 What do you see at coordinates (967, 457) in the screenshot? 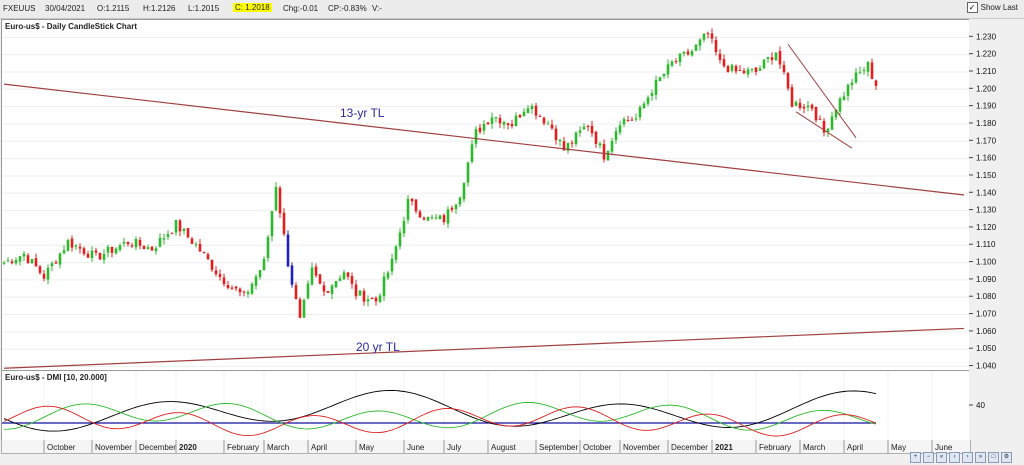
I see `scroll-right-button: ›` at bounding box center [967, 457].